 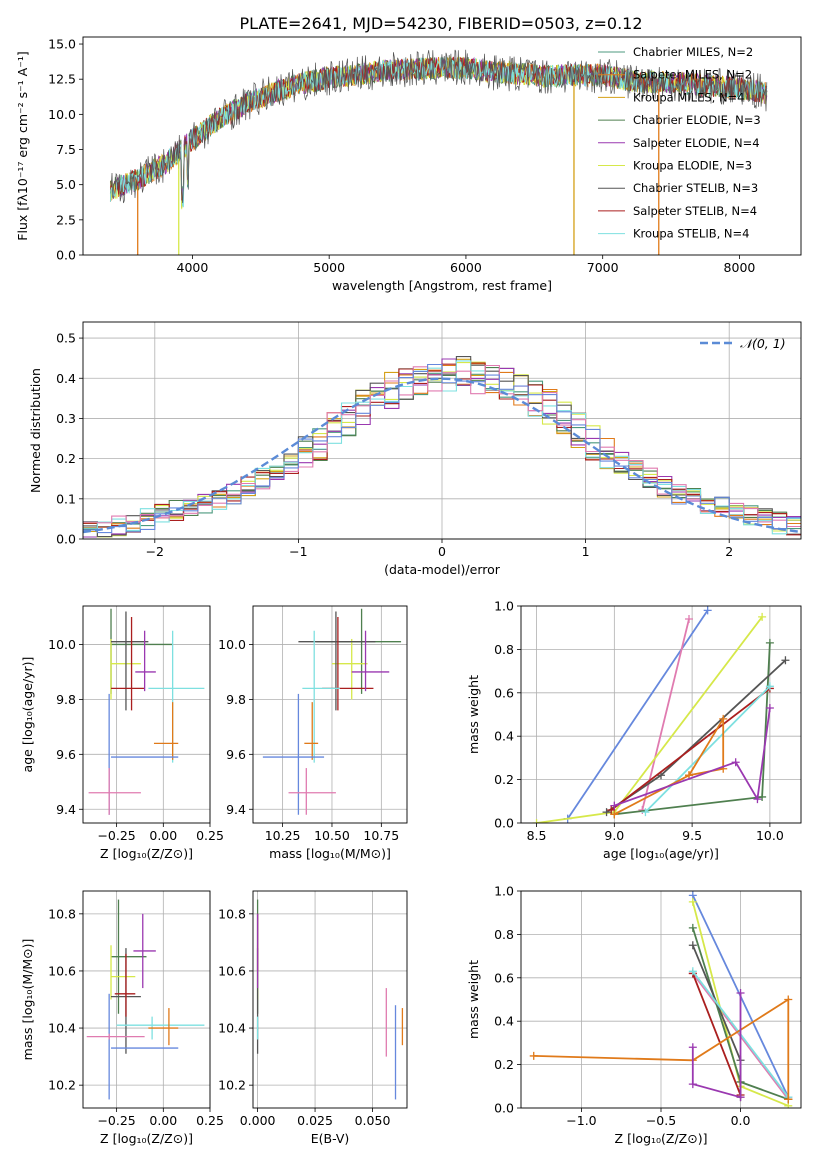 What do you see at coordinates (329, 267) in the screenshot?
I see `x-tick-label: 5000` at bounding box center [329, 267].